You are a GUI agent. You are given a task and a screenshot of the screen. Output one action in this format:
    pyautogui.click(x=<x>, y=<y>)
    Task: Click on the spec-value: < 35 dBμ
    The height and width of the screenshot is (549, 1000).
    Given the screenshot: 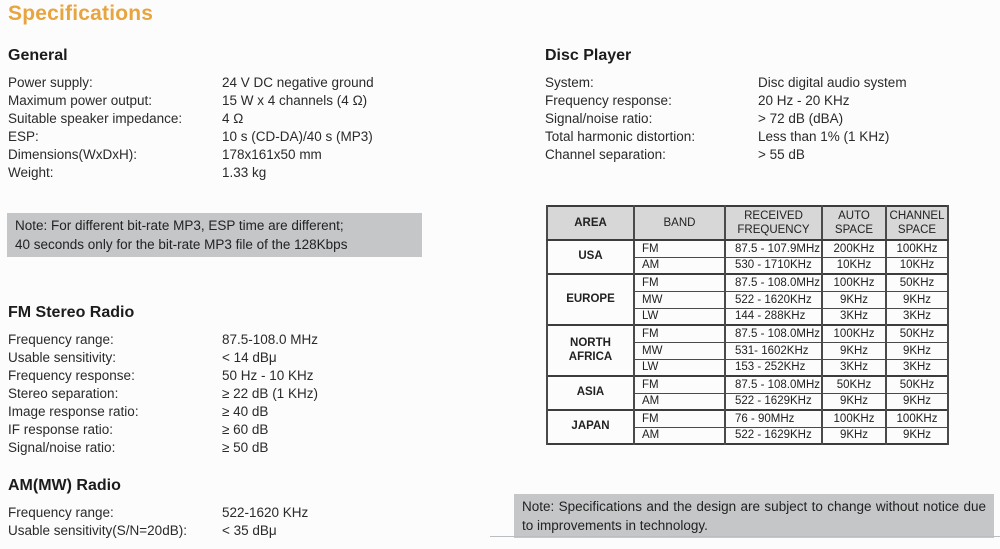 What is the action you would take?
    pyautogui.click(x=249, y=530)
    